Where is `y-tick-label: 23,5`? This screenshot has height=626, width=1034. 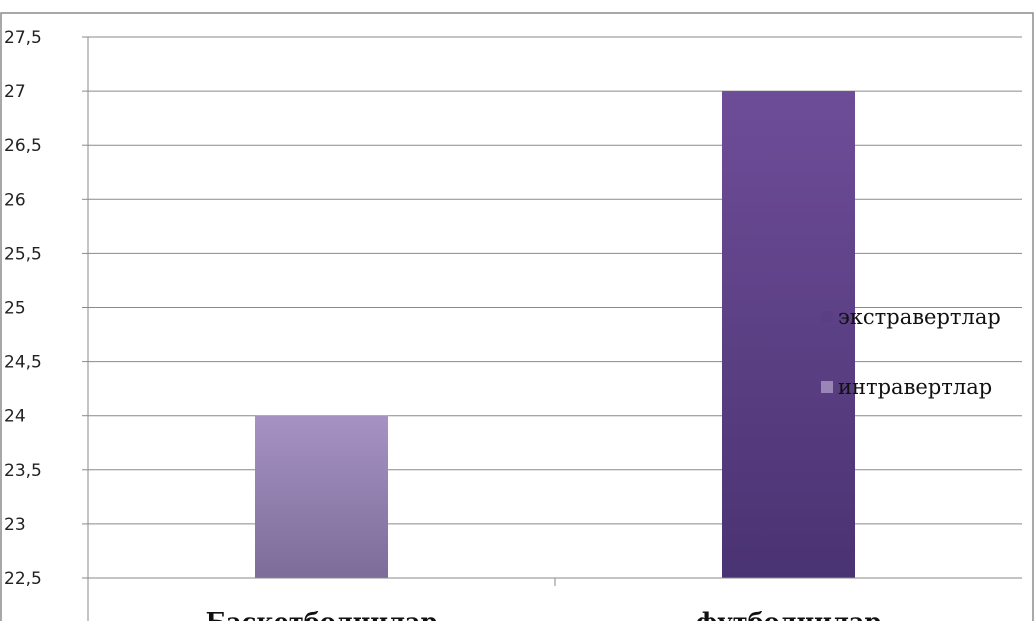 y-tick-label: 23,5 is located at coordinates (23, 471).